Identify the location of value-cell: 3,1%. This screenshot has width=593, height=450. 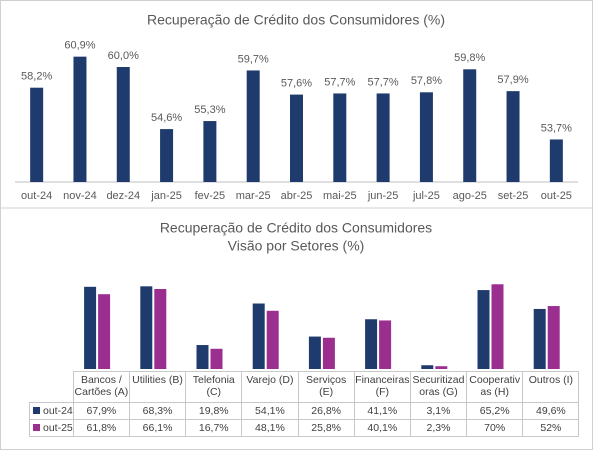
(438, 411).